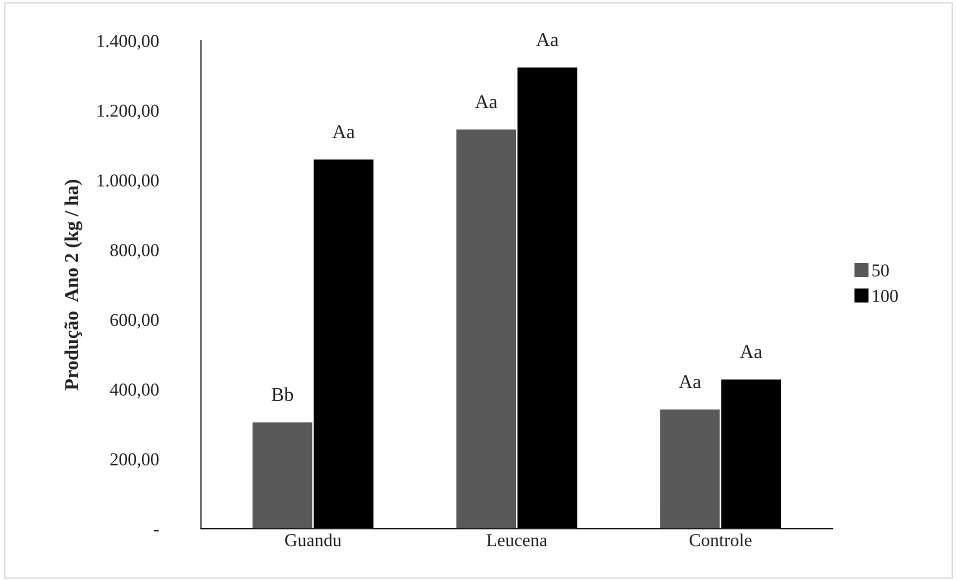  What do you see at coordinates (128, 42) in the screenshot?
I see `y-tick-label: 1.400,00` at bounding box center [128, 42].